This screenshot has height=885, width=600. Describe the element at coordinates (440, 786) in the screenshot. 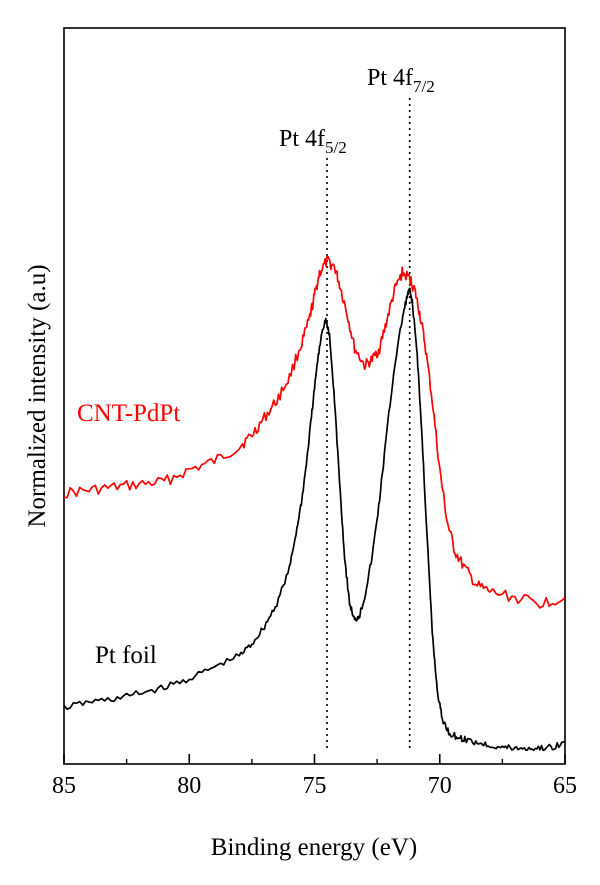

I see `x-tick-label: 70` at that location.